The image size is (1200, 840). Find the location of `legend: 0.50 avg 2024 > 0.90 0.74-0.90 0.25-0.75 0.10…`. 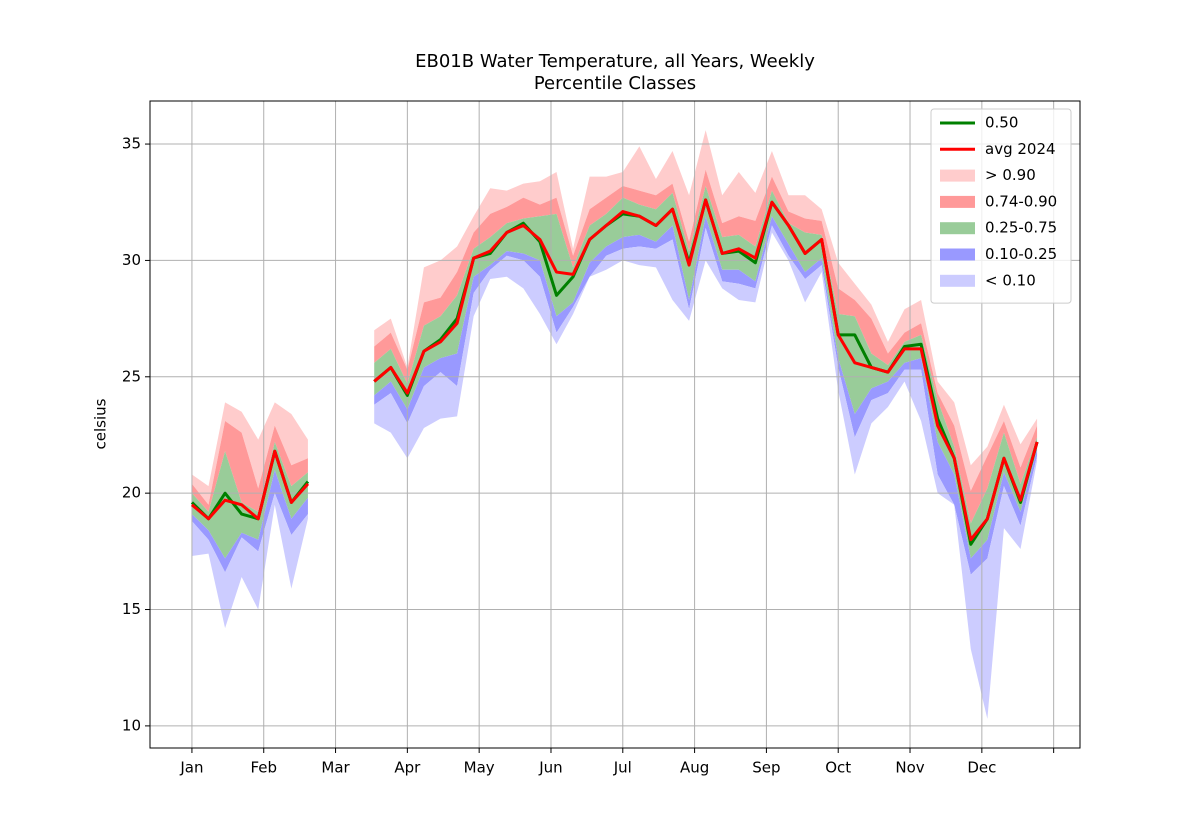

legend: 0.50 avg 2024 > 0.90 0.74-0.90 0.25-0.75 0.10… is located at coordinates (1001, 206).